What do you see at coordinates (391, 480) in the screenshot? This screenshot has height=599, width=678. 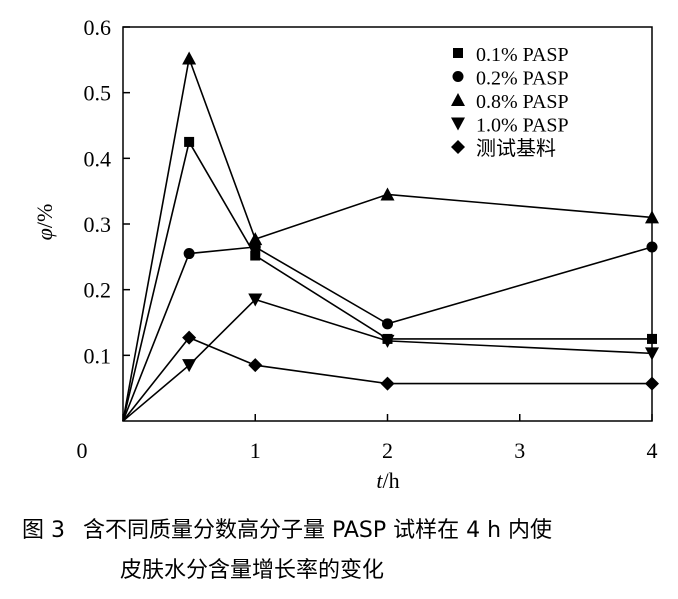 I see `x-axis-label-unit: /h` at bounding box center [391, 480].